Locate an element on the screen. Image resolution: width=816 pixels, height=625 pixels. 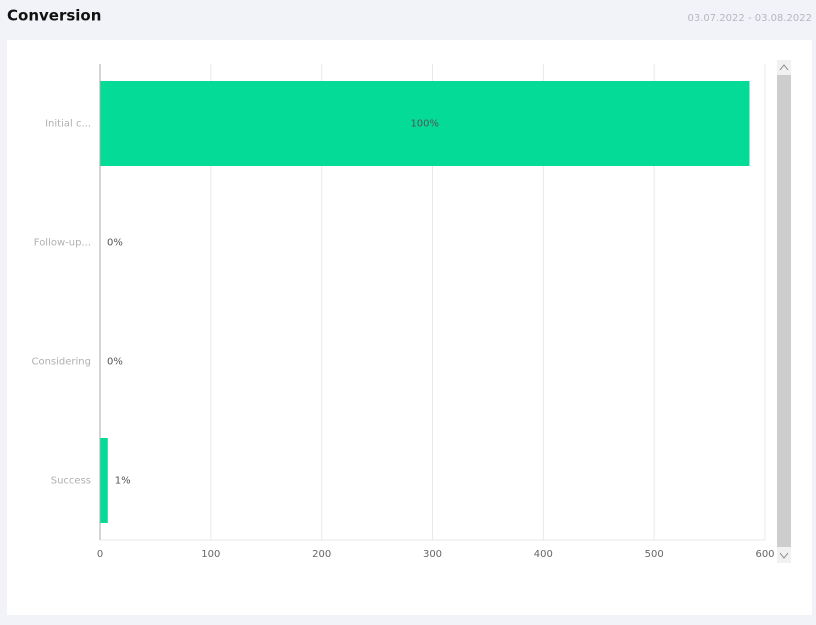
x-tick-label: 100 is located at coordinates (210, 554).